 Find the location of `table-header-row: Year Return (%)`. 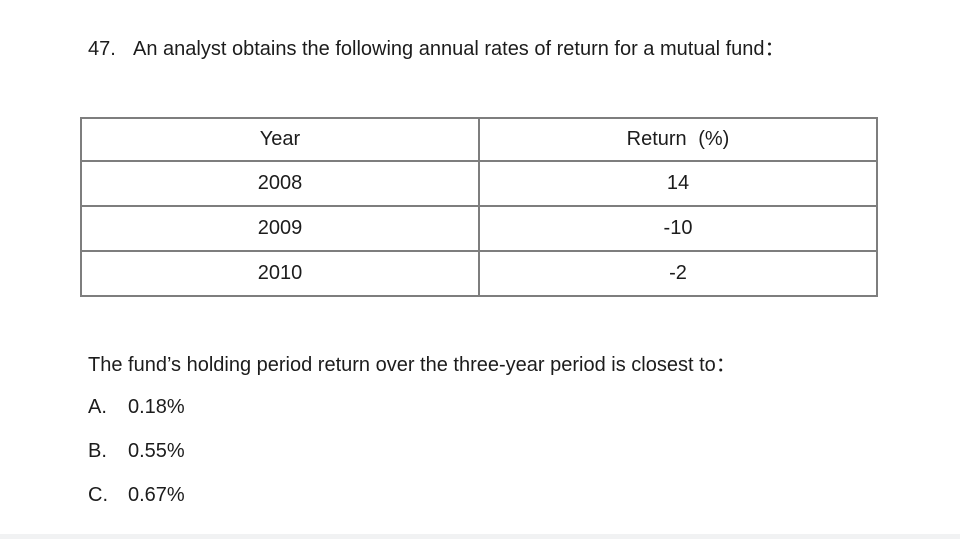

table-header-row: Year Return (%) is located at coordinates (479, 139).